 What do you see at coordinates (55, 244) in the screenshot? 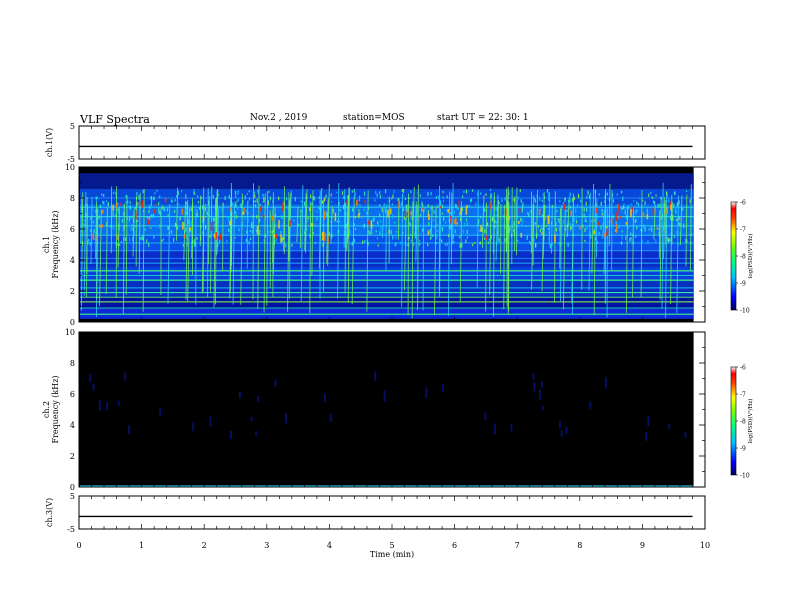
I see `y-axis-label: Frequency (kHz)` at bounding box center [55, 244].